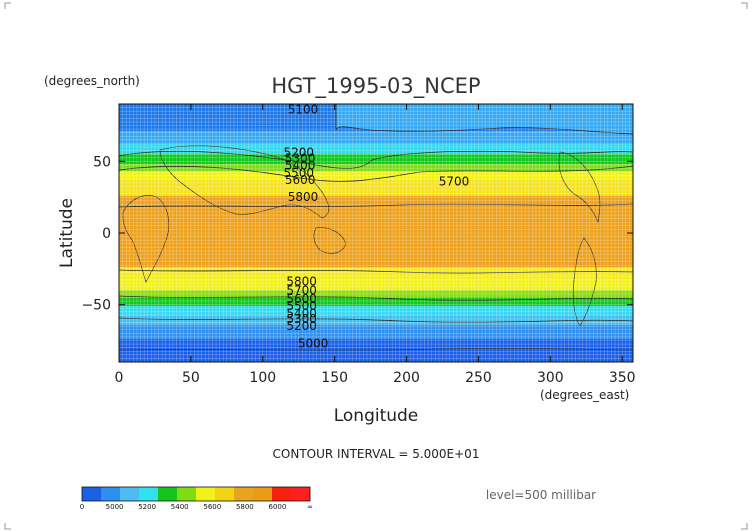 The image size is (752, 532). I want to click on x-tick-label: 50, so click(191, 378).